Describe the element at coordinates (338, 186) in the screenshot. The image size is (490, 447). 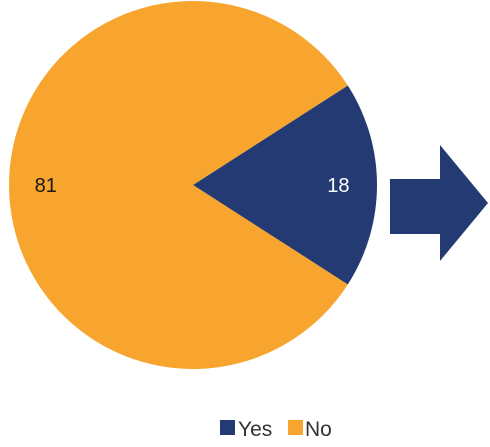
I see `data-label-yes: 18` at that location.